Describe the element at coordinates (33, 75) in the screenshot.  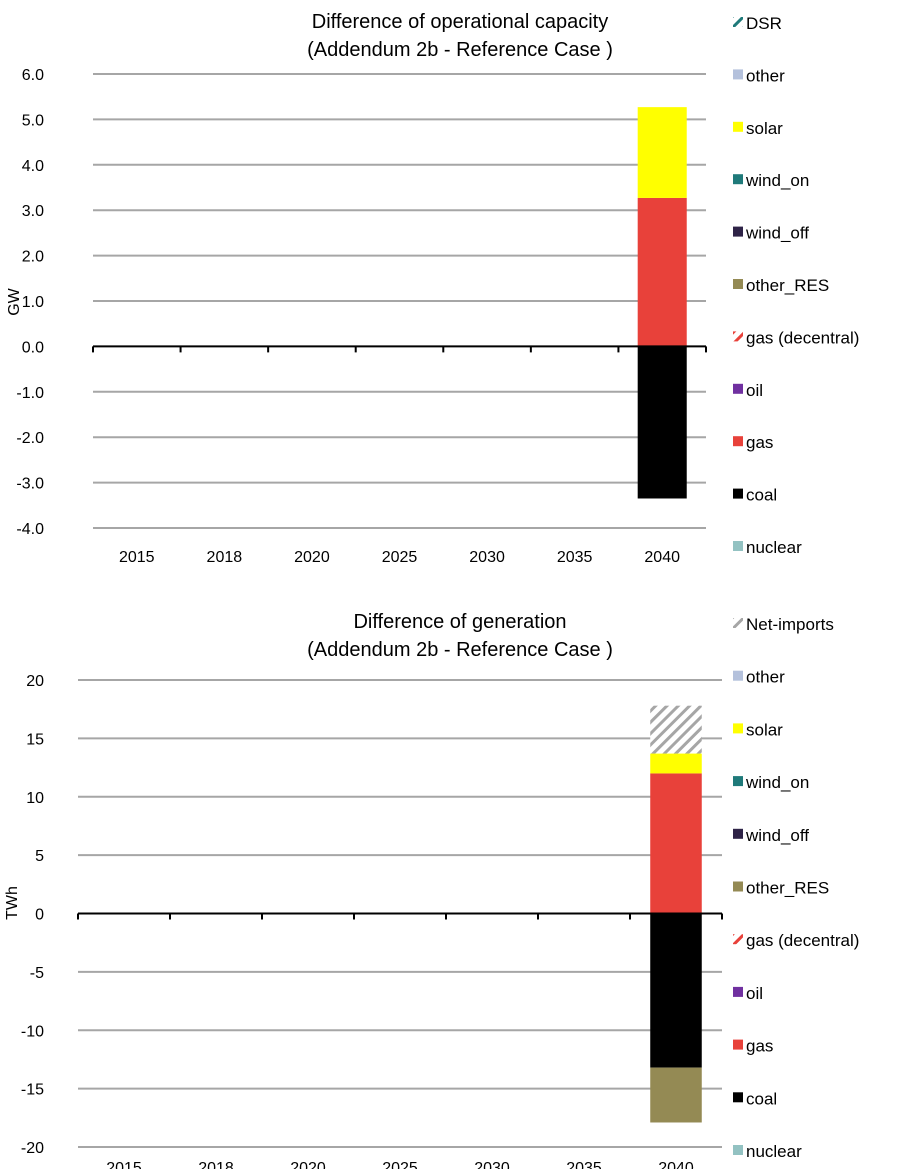
I see `y-tick-label: 6.0` at that location.